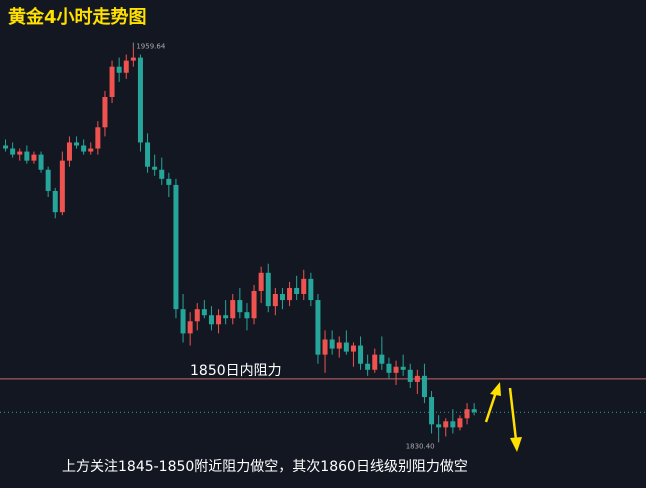  I want to click on down-arrow, so click(515, 419).